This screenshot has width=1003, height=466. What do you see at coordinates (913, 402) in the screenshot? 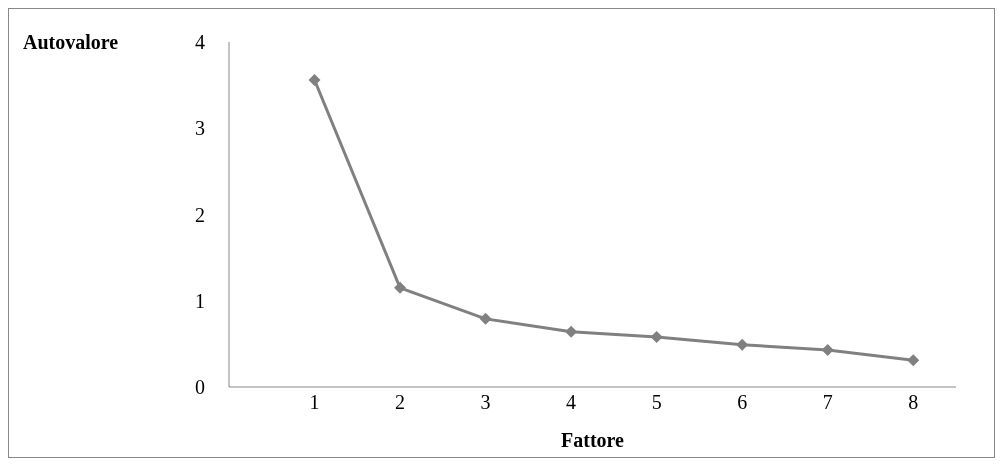
I see `x-tick-label: 8` at bounding box center [913, 402].